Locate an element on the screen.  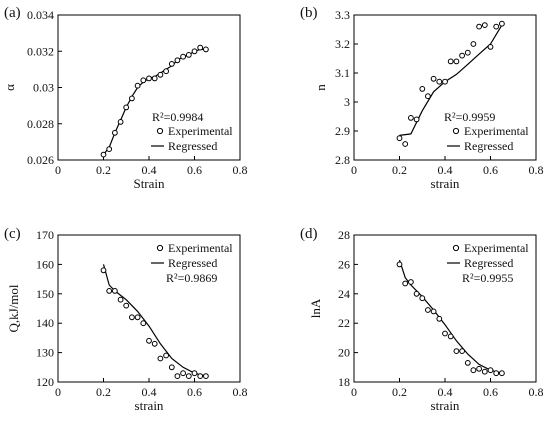
r-squared-annotation: R²=0.9984 is located at coordinates (177, 117).